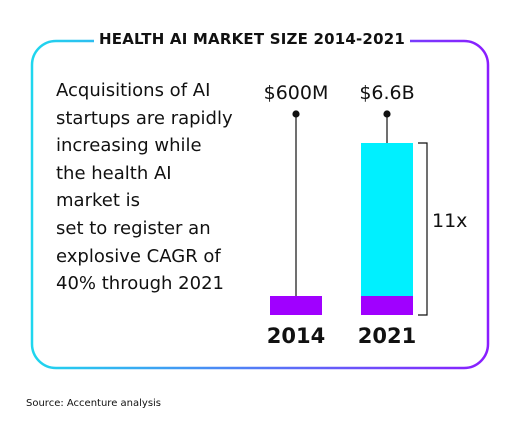 The image size is (517, 426). Describe the element at coordinates (94, 403) in the screenshot. I see `source-note: Source: Accenture analysis` at that location.